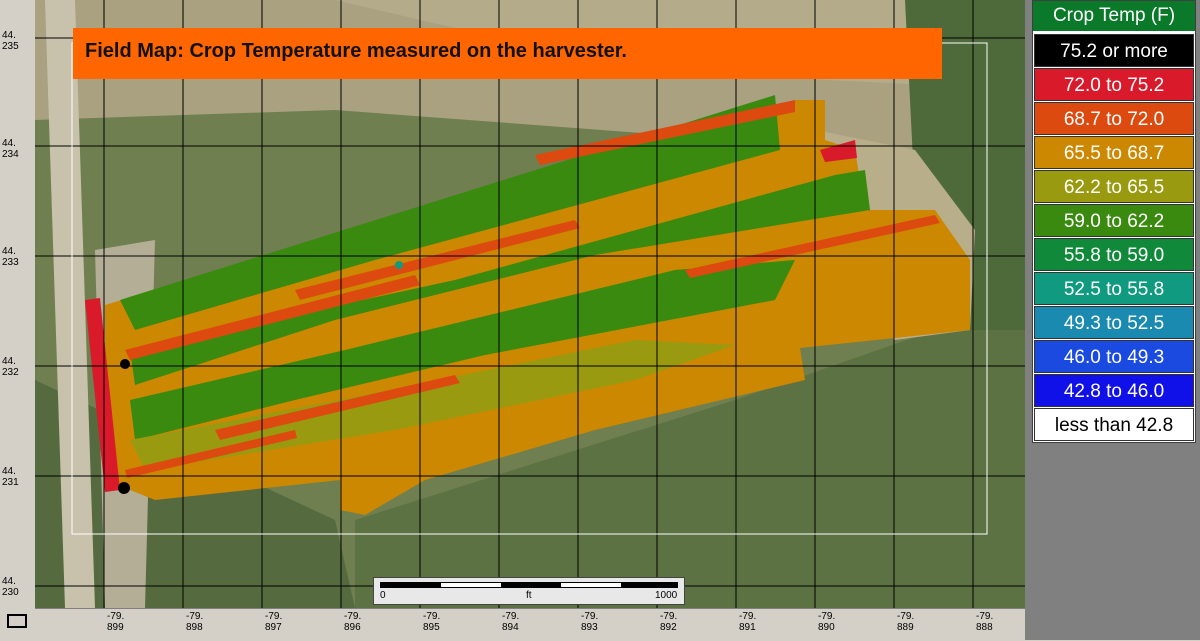 This screenshot has width=1200, height=641. Describe the element at coordinates (1114, 84) in the screenshot. I see `legend-item: 72.0 to 75.2` at that location.